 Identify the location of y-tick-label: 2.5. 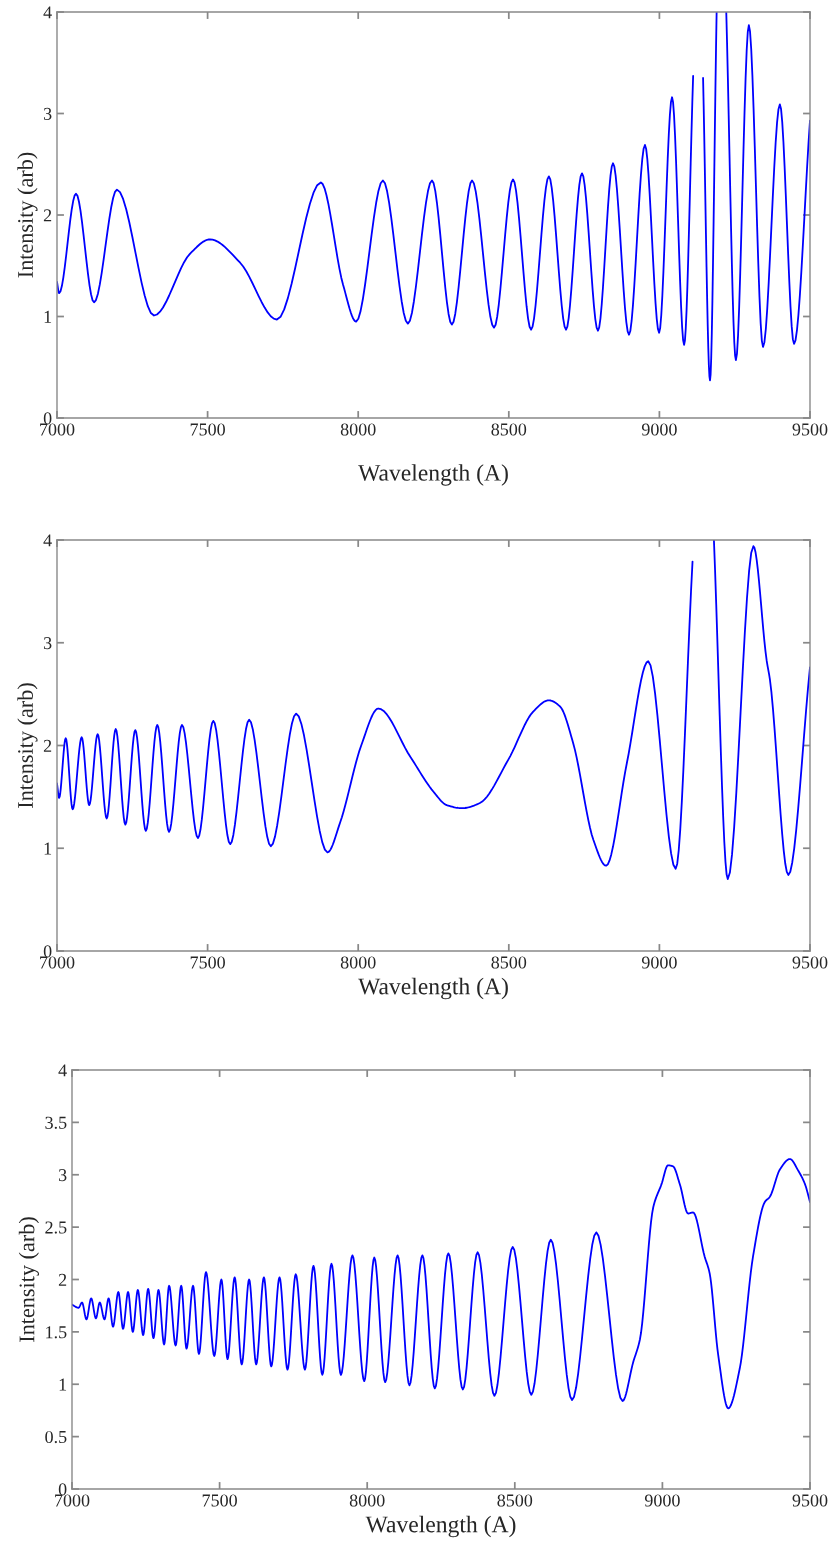
(56, 1227).